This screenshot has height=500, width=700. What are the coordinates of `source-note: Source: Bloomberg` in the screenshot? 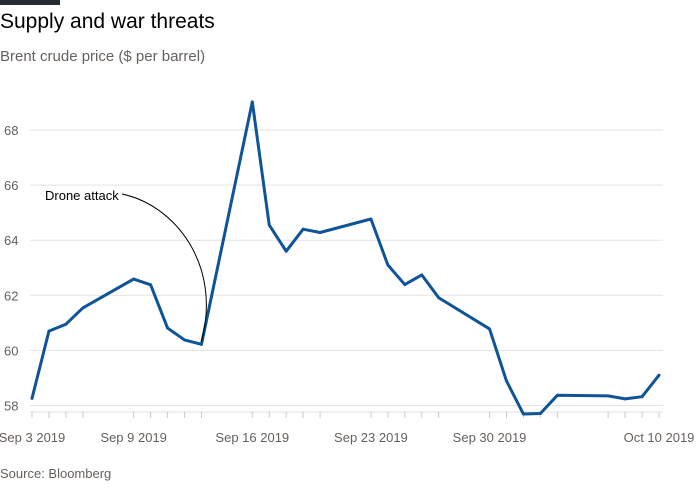 It's located at (56, 473).